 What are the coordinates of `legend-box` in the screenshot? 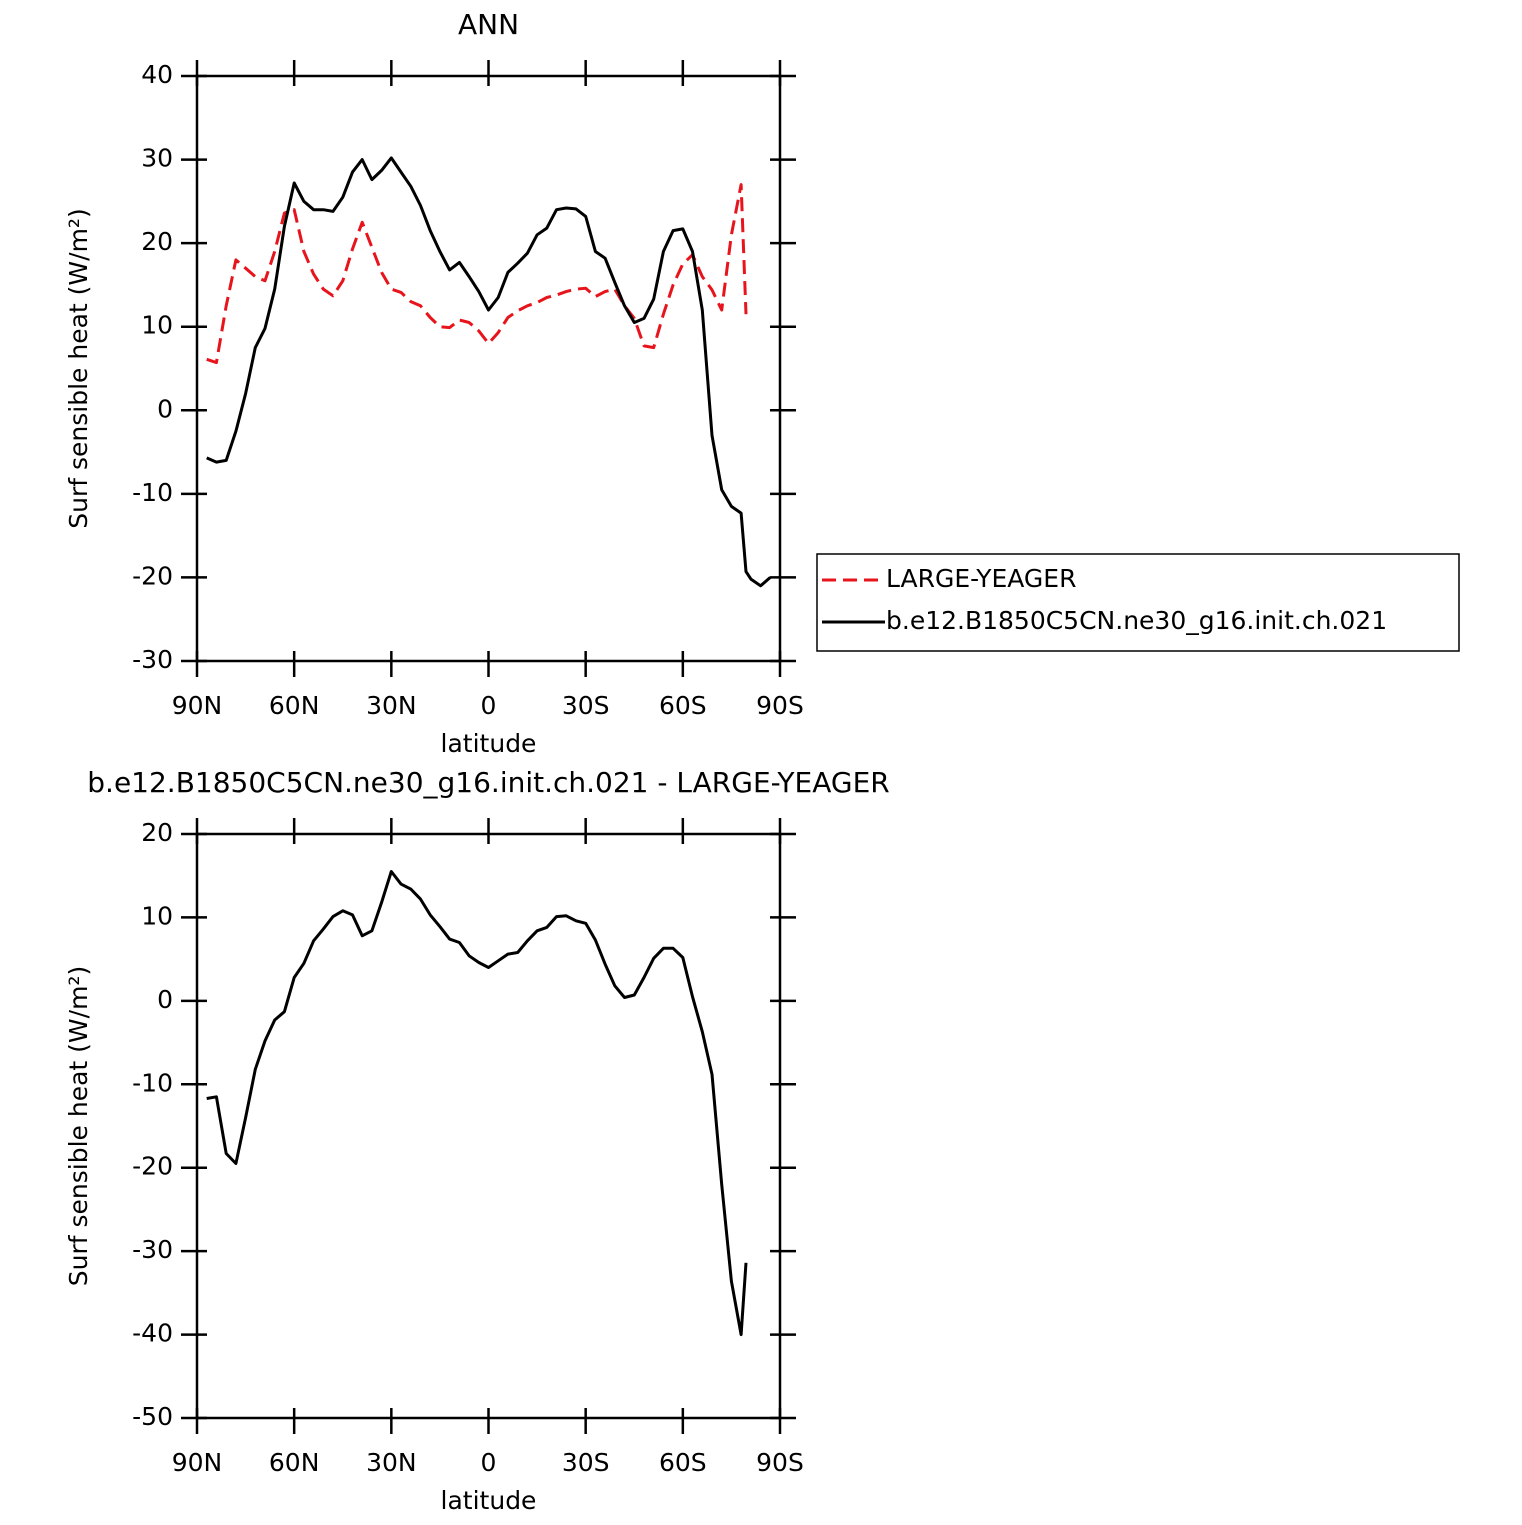 It's located at (1138, 602).